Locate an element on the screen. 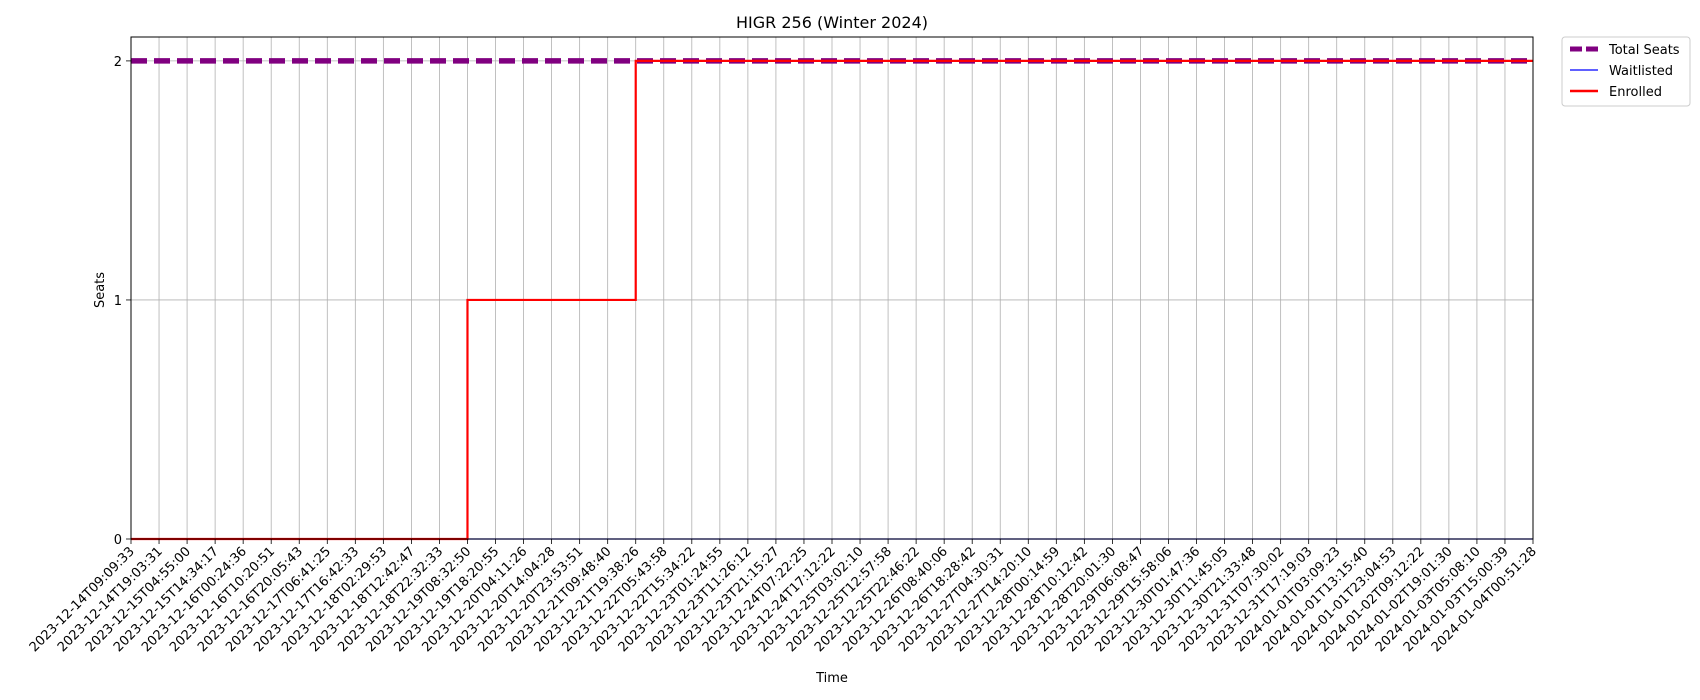  legend-label-total-seats: Total Seats is located at coordinates (1644, 50).